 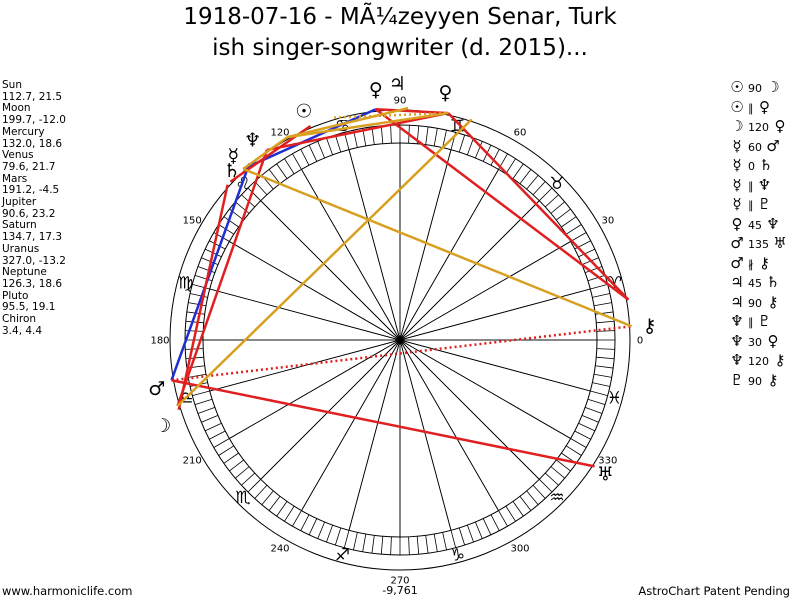 What do you see at coordinates (755, 147) in the screenshot?
I see `aspect-angle: 60` at bounding box center [755, 147].